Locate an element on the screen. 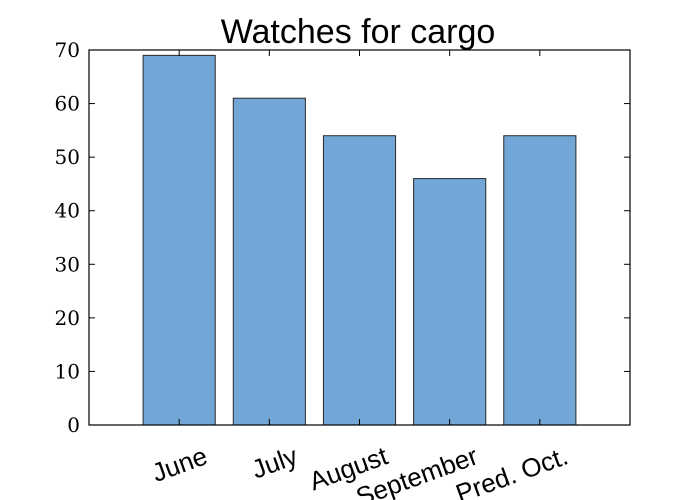 Image resolution: width=700 pixels, height=500 pixels. bar-pred-oct is located at coordinates (540, 280).